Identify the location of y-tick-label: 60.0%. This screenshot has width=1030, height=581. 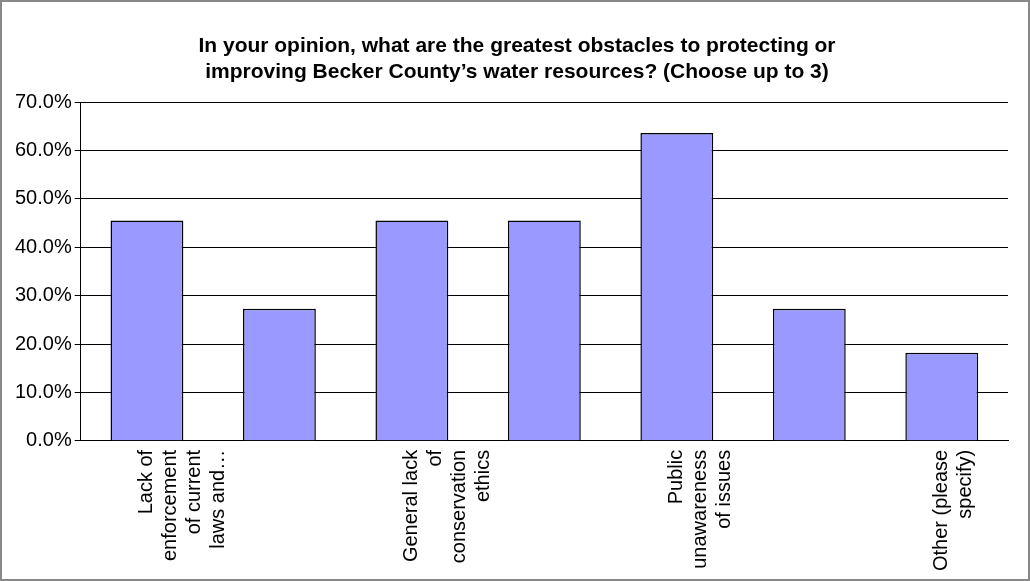
(43, 148).